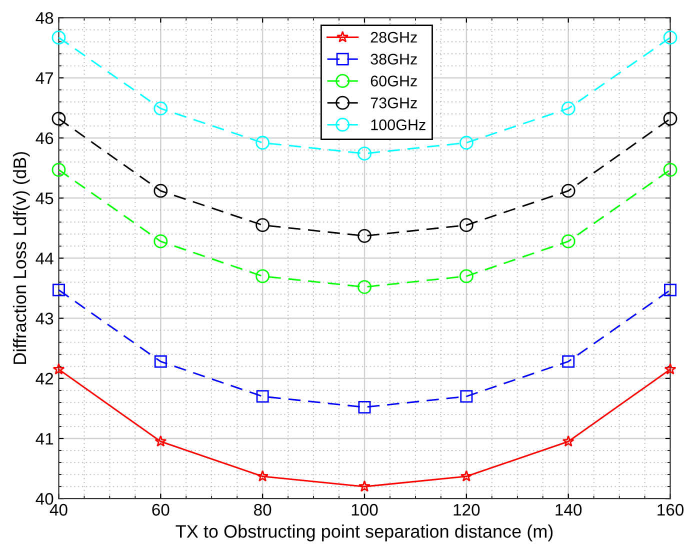  What do you see at coordinates (467, 510) in the screenshot?
I see `x-tick-label: 120` at bounding box center [467, 510].